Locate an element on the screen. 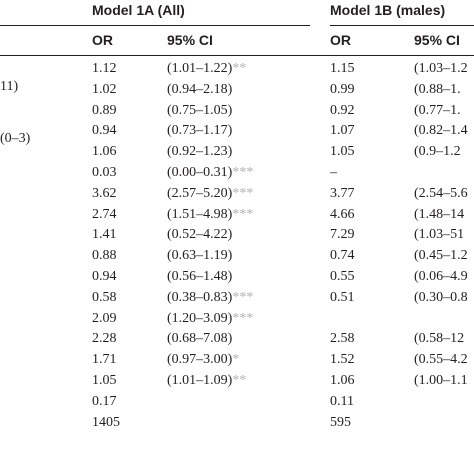 The height and width of the screenshot is (474, 474). or-value-b: 0.51 is located at coordinates (342, 297).